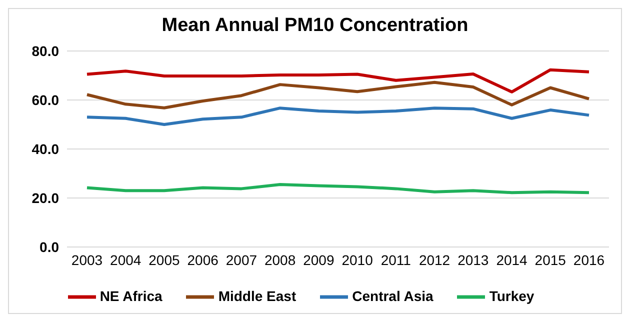  What do you see at coordinates (396, 260) in the screenshot?
I see `x-tick-label: 2011` at bounding box center [396, 260].